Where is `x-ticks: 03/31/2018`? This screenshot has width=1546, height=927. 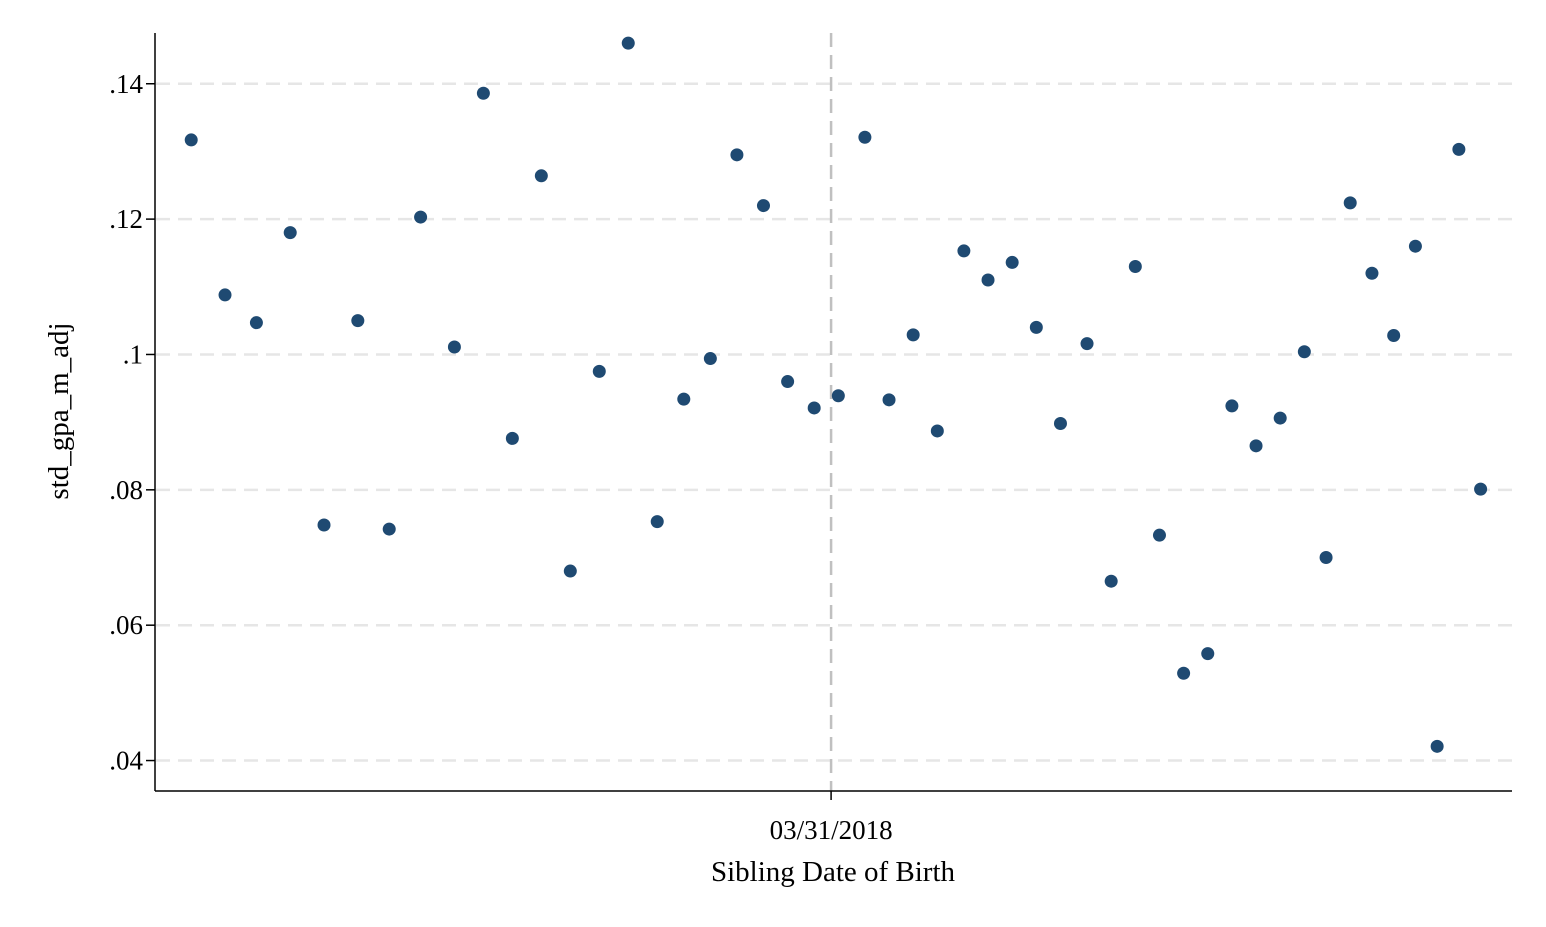 x-ticks: 03/31/2018 is located at coordinates (831, 818).